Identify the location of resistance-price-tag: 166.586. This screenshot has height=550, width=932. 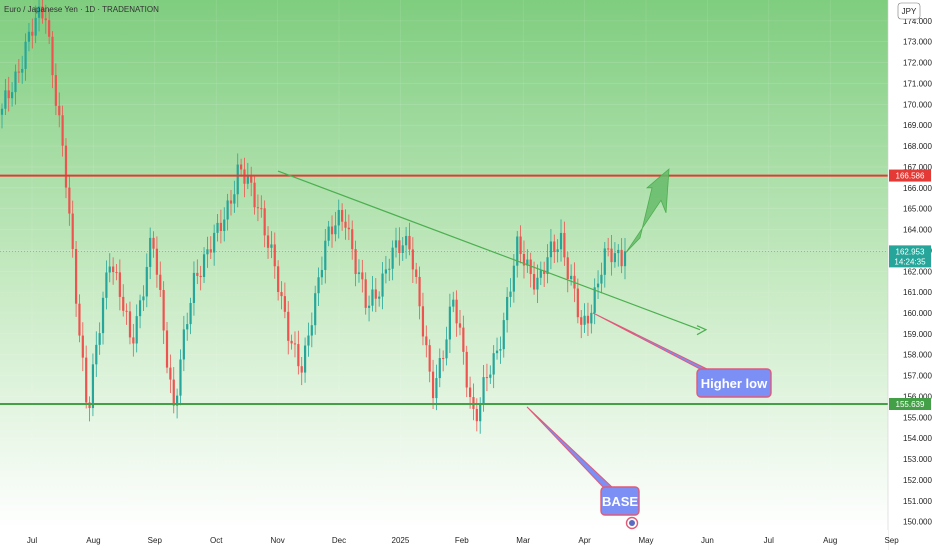
(910, 175).